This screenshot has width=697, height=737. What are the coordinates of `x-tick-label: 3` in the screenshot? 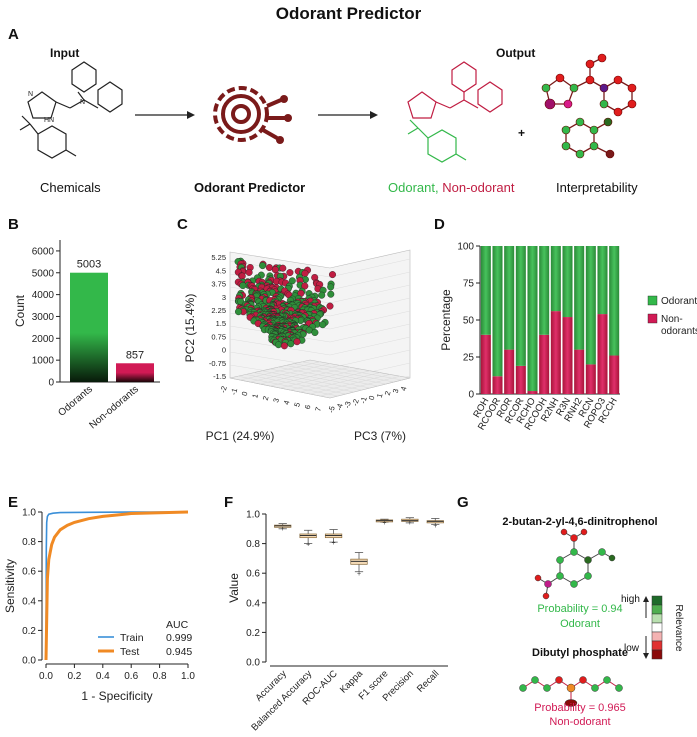 It's located at (276, 400).